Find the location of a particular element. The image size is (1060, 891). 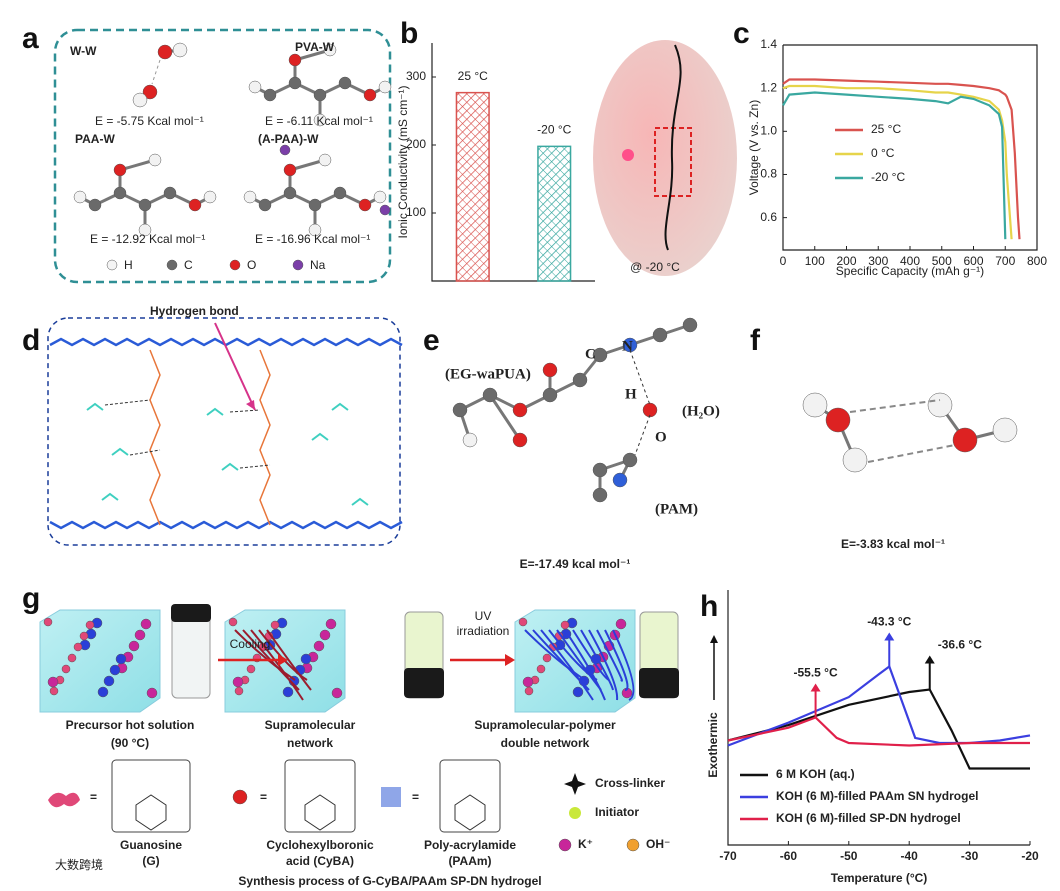

panel-letter: h is located at coordinates (709, 606).